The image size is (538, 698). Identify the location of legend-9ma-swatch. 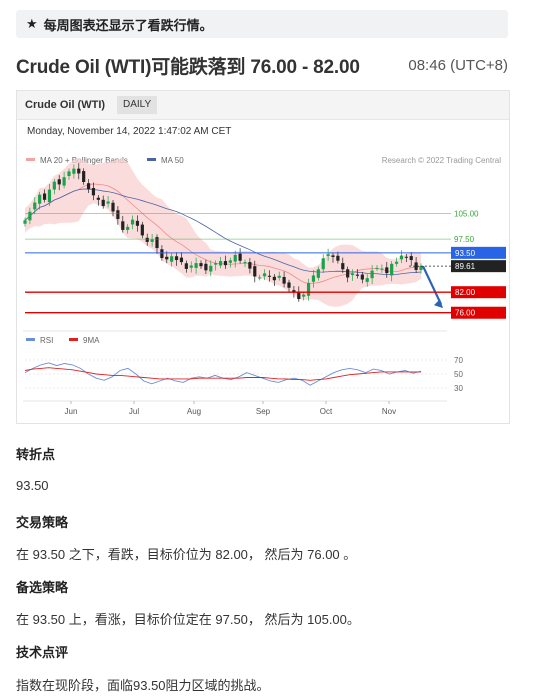
(73, 339).